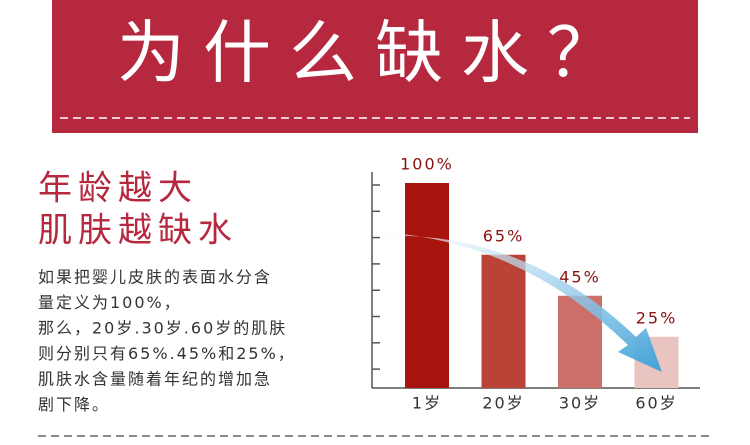 The width and height of the screenshot is (750, 445). What do you see at coordinates (427, 403) in the screenshot?
I see `x-tick-label: 1岁` at bounding box center [427, 403].